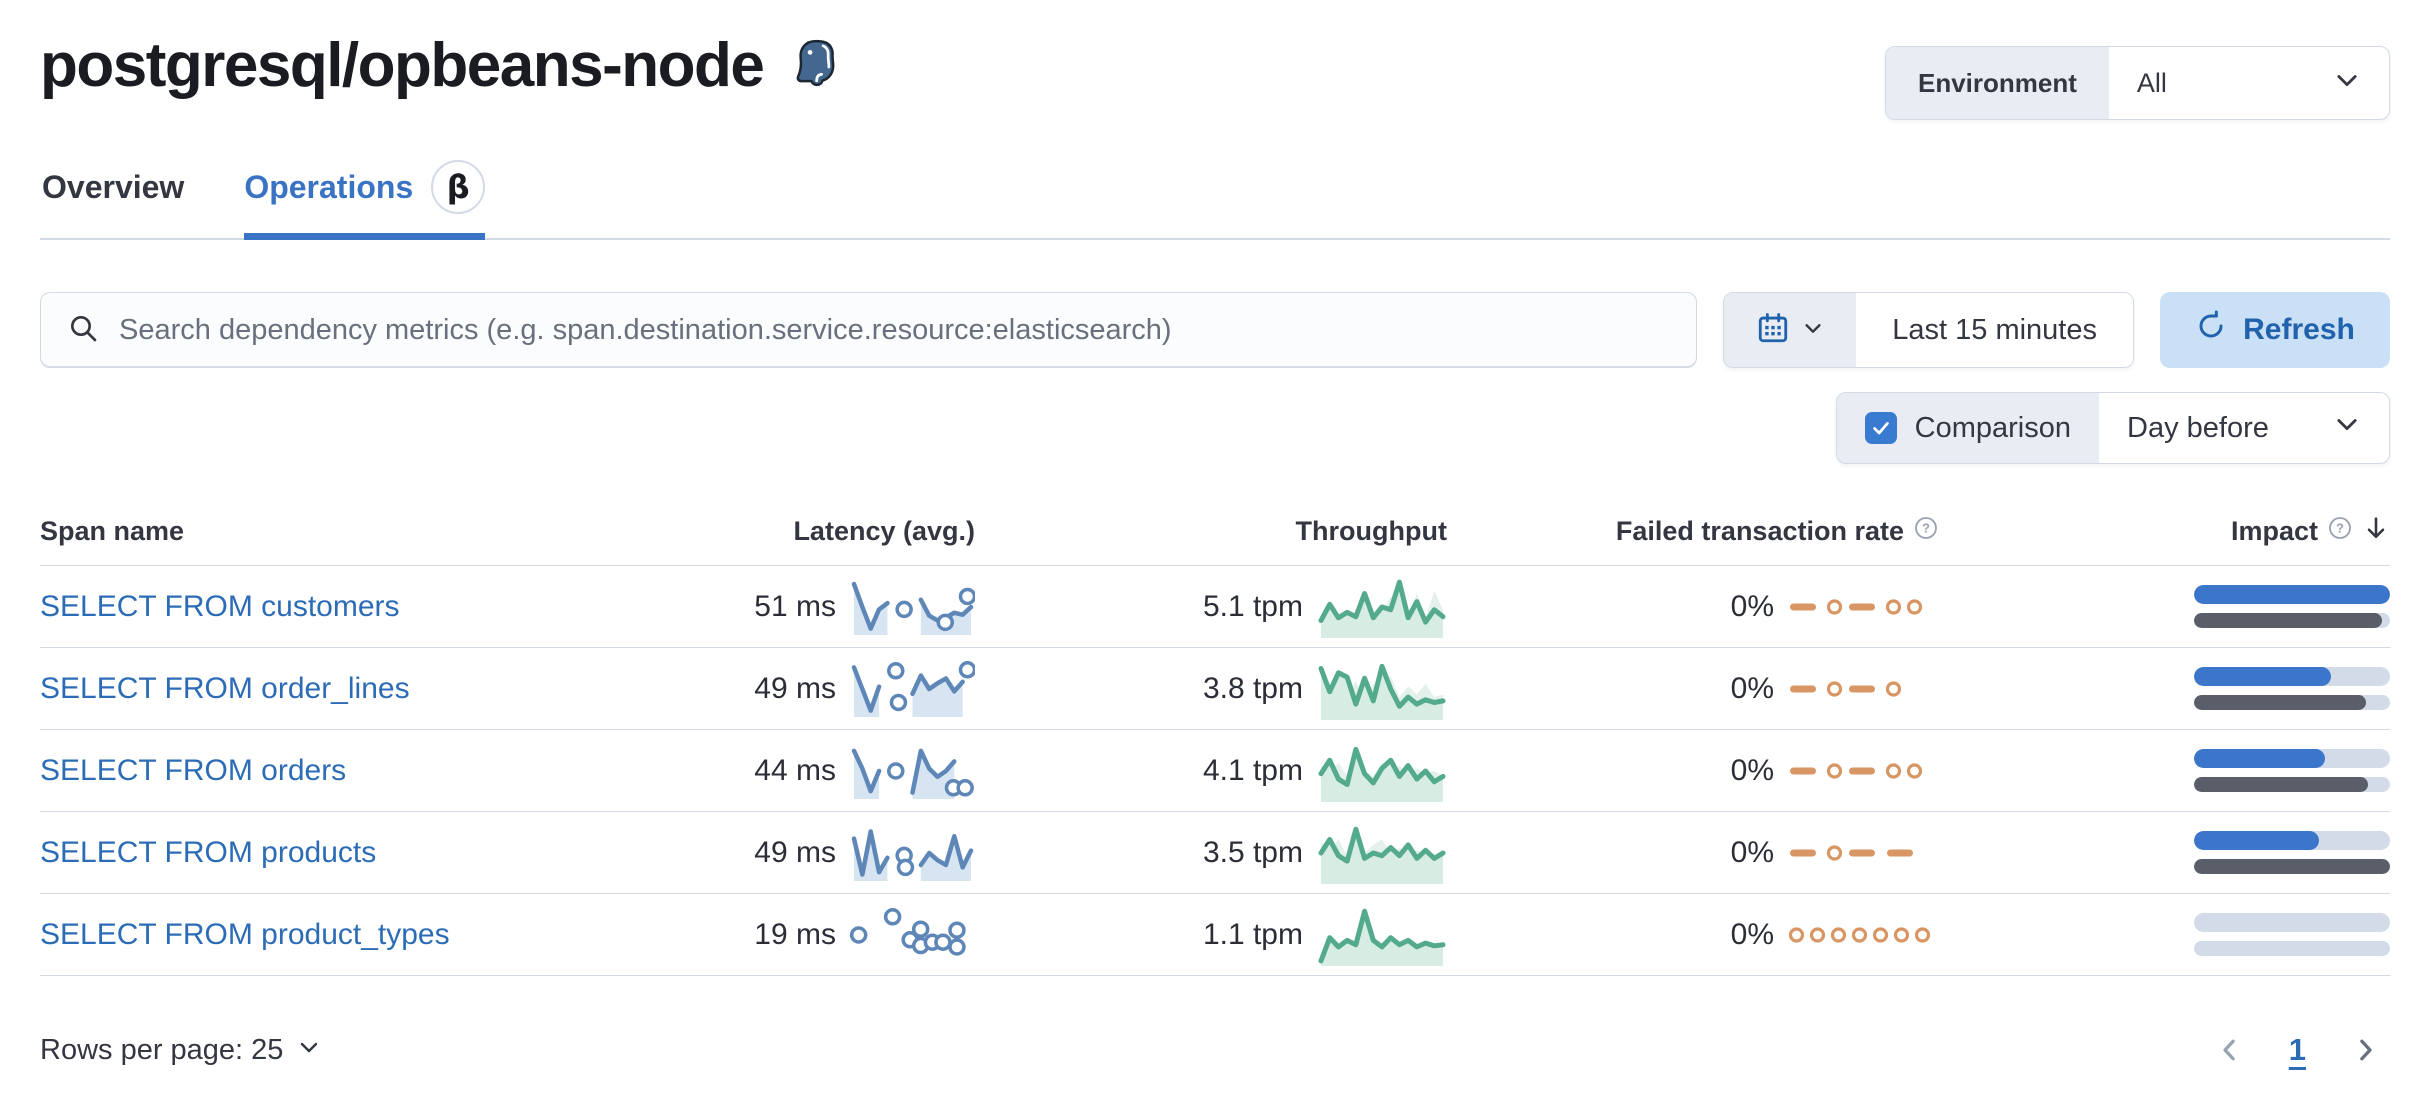 The width and height of the screenshot is (2430, 1104). Describe the element at coordinates (458, 187) in the screenshot. I see `beta-badge: β` at that location.